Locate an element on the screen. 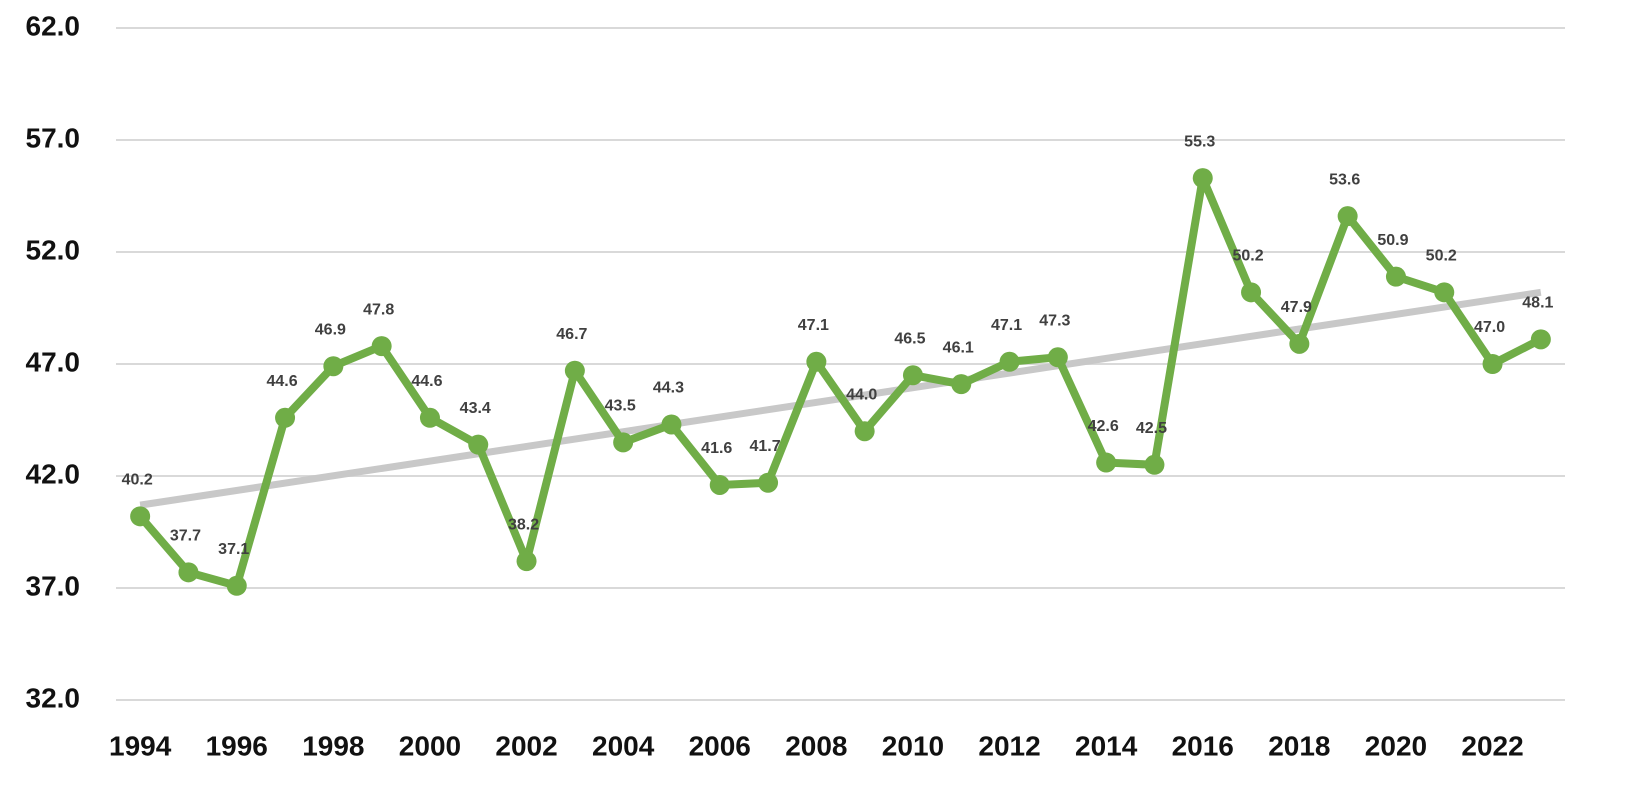 Image resolution: width=1649 pixels, height=802 pixels. x-tick-label: 2006 is located at coordinates (720, 745).